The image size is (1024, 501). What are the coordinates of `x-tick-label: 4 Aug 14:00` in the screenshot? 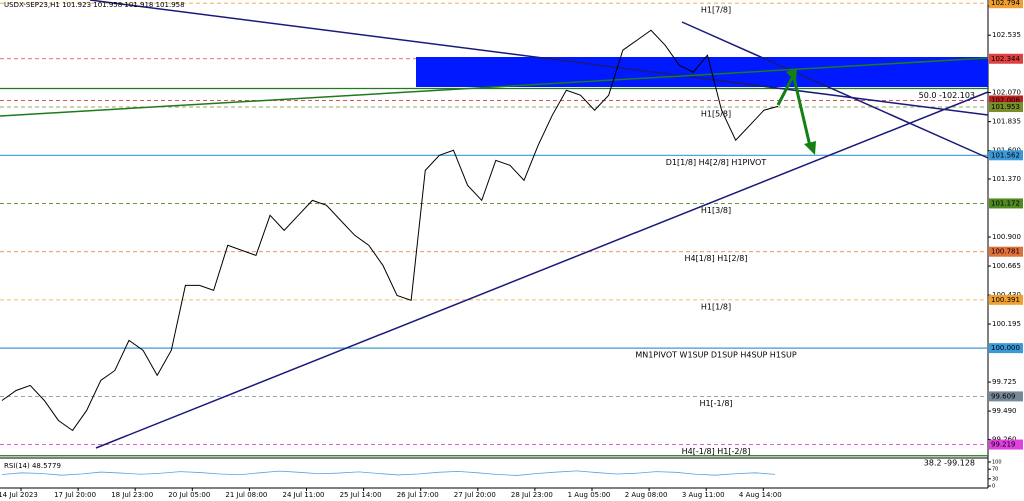 It's located at (760, 495).